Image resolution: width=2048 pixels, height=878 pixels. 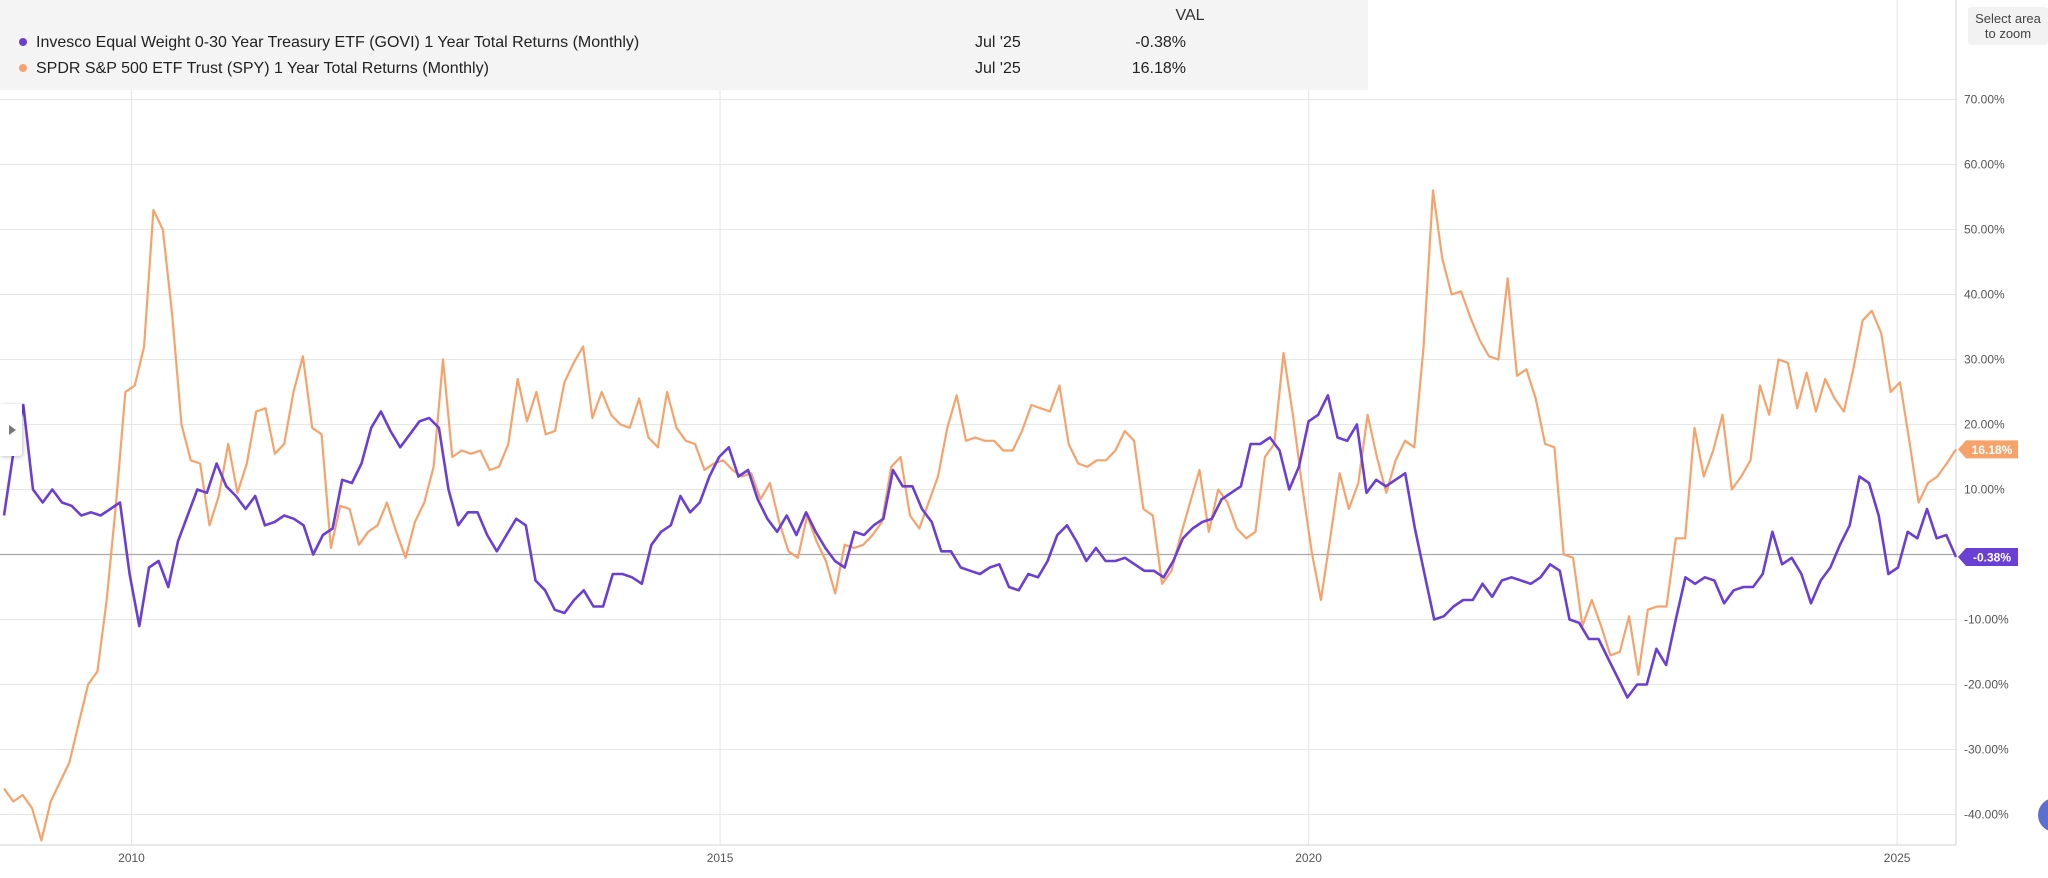 I want to click on last-value-tag-text: 16.18%, so click(x=1992, y=450).